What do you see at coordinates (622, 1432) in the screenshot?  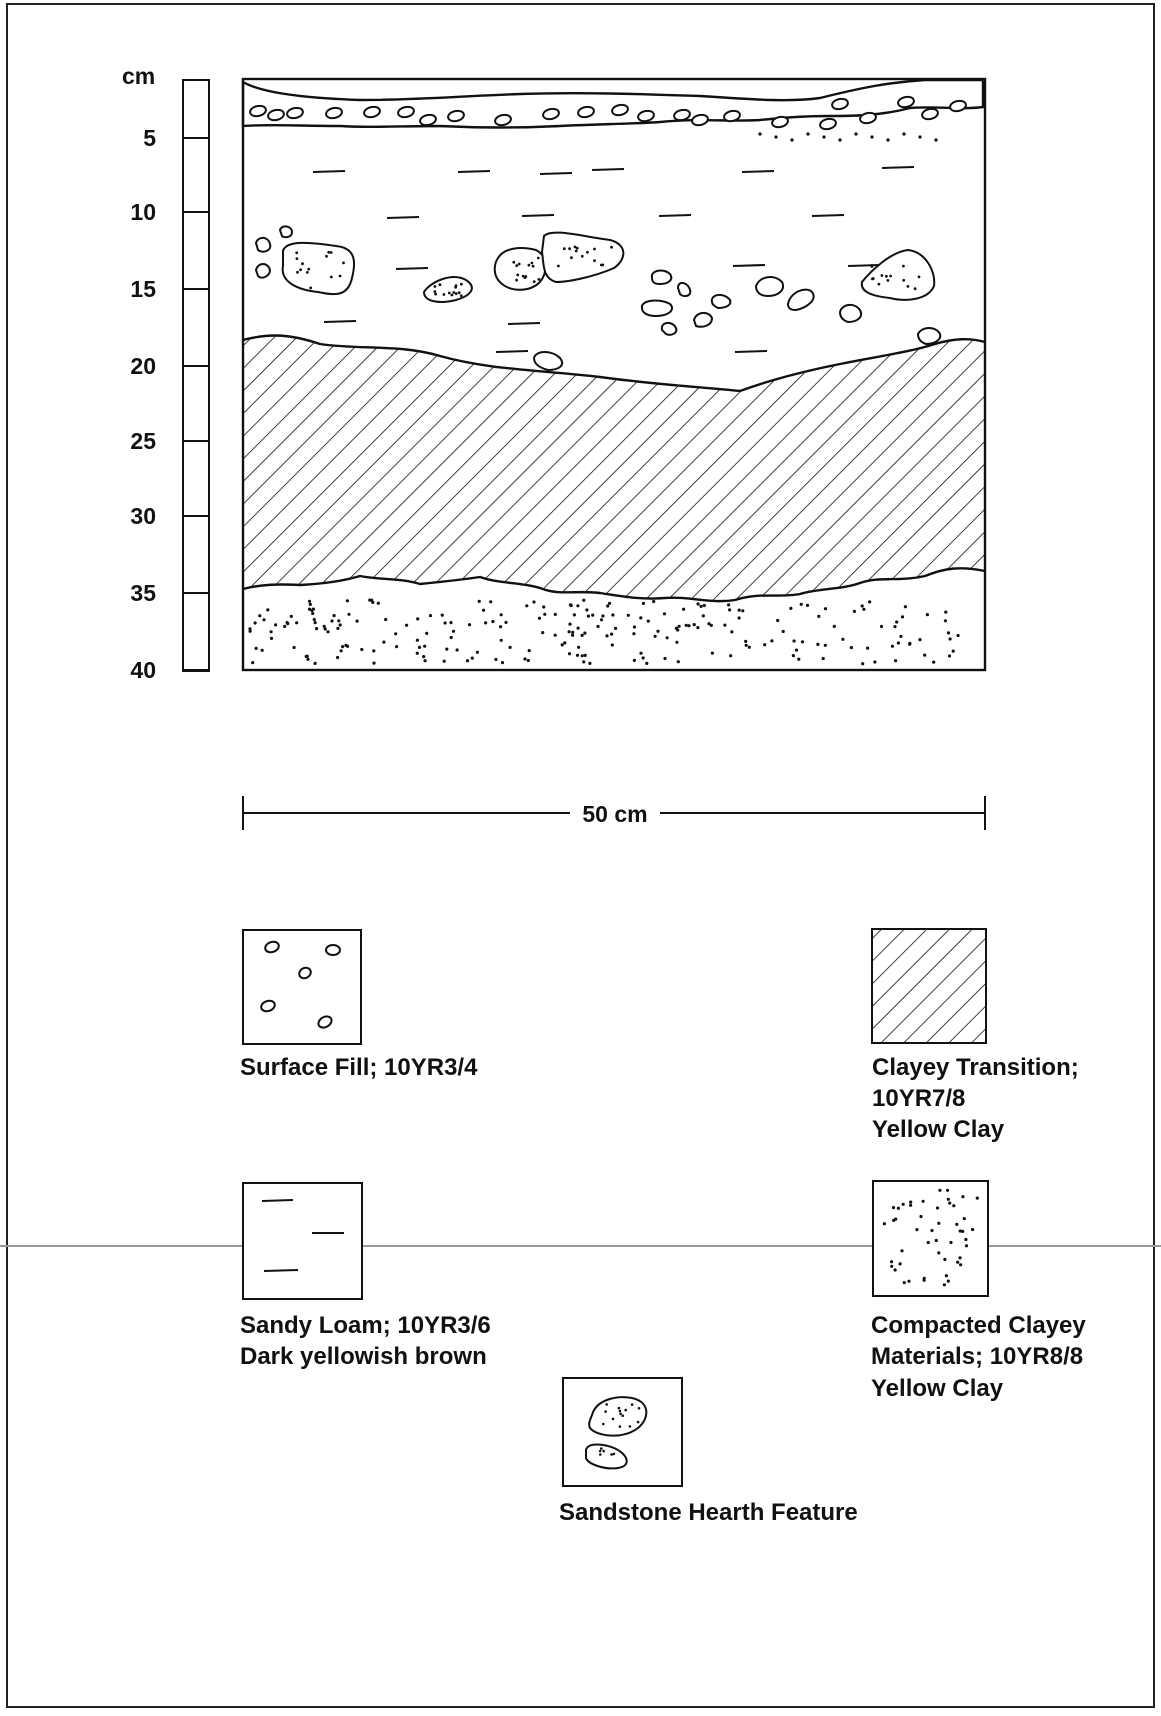 I see `legend-swatch-sandstone-hearth` at bounding box center [622, 1432].